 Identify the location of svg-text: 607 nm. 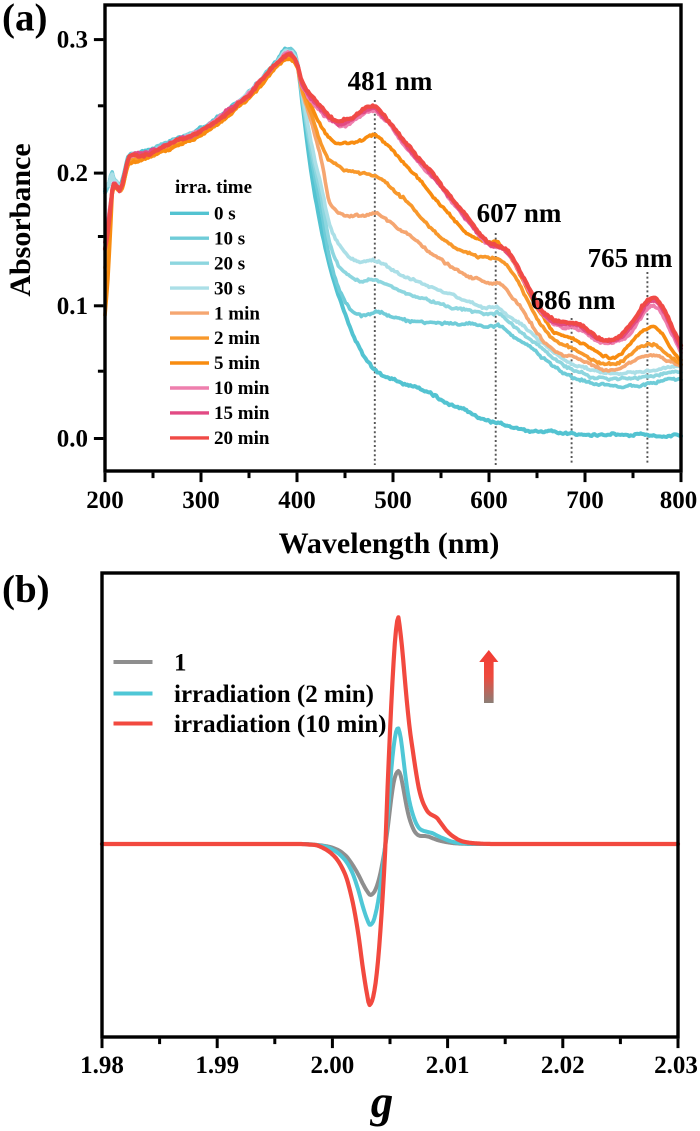
(519, 213).